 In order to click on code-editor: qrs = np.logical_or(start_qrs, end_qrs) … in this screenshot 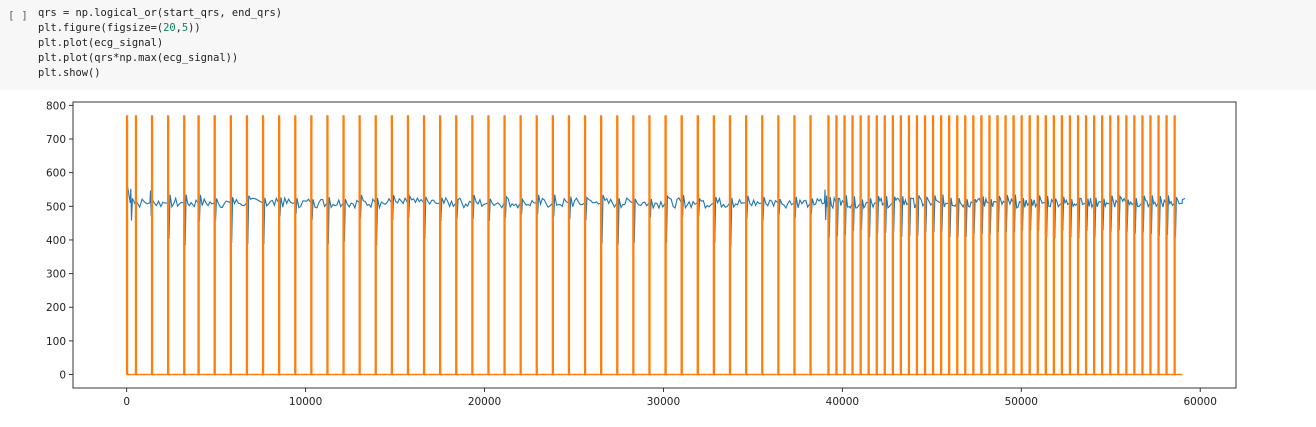, I will do `click(160, 43)`.